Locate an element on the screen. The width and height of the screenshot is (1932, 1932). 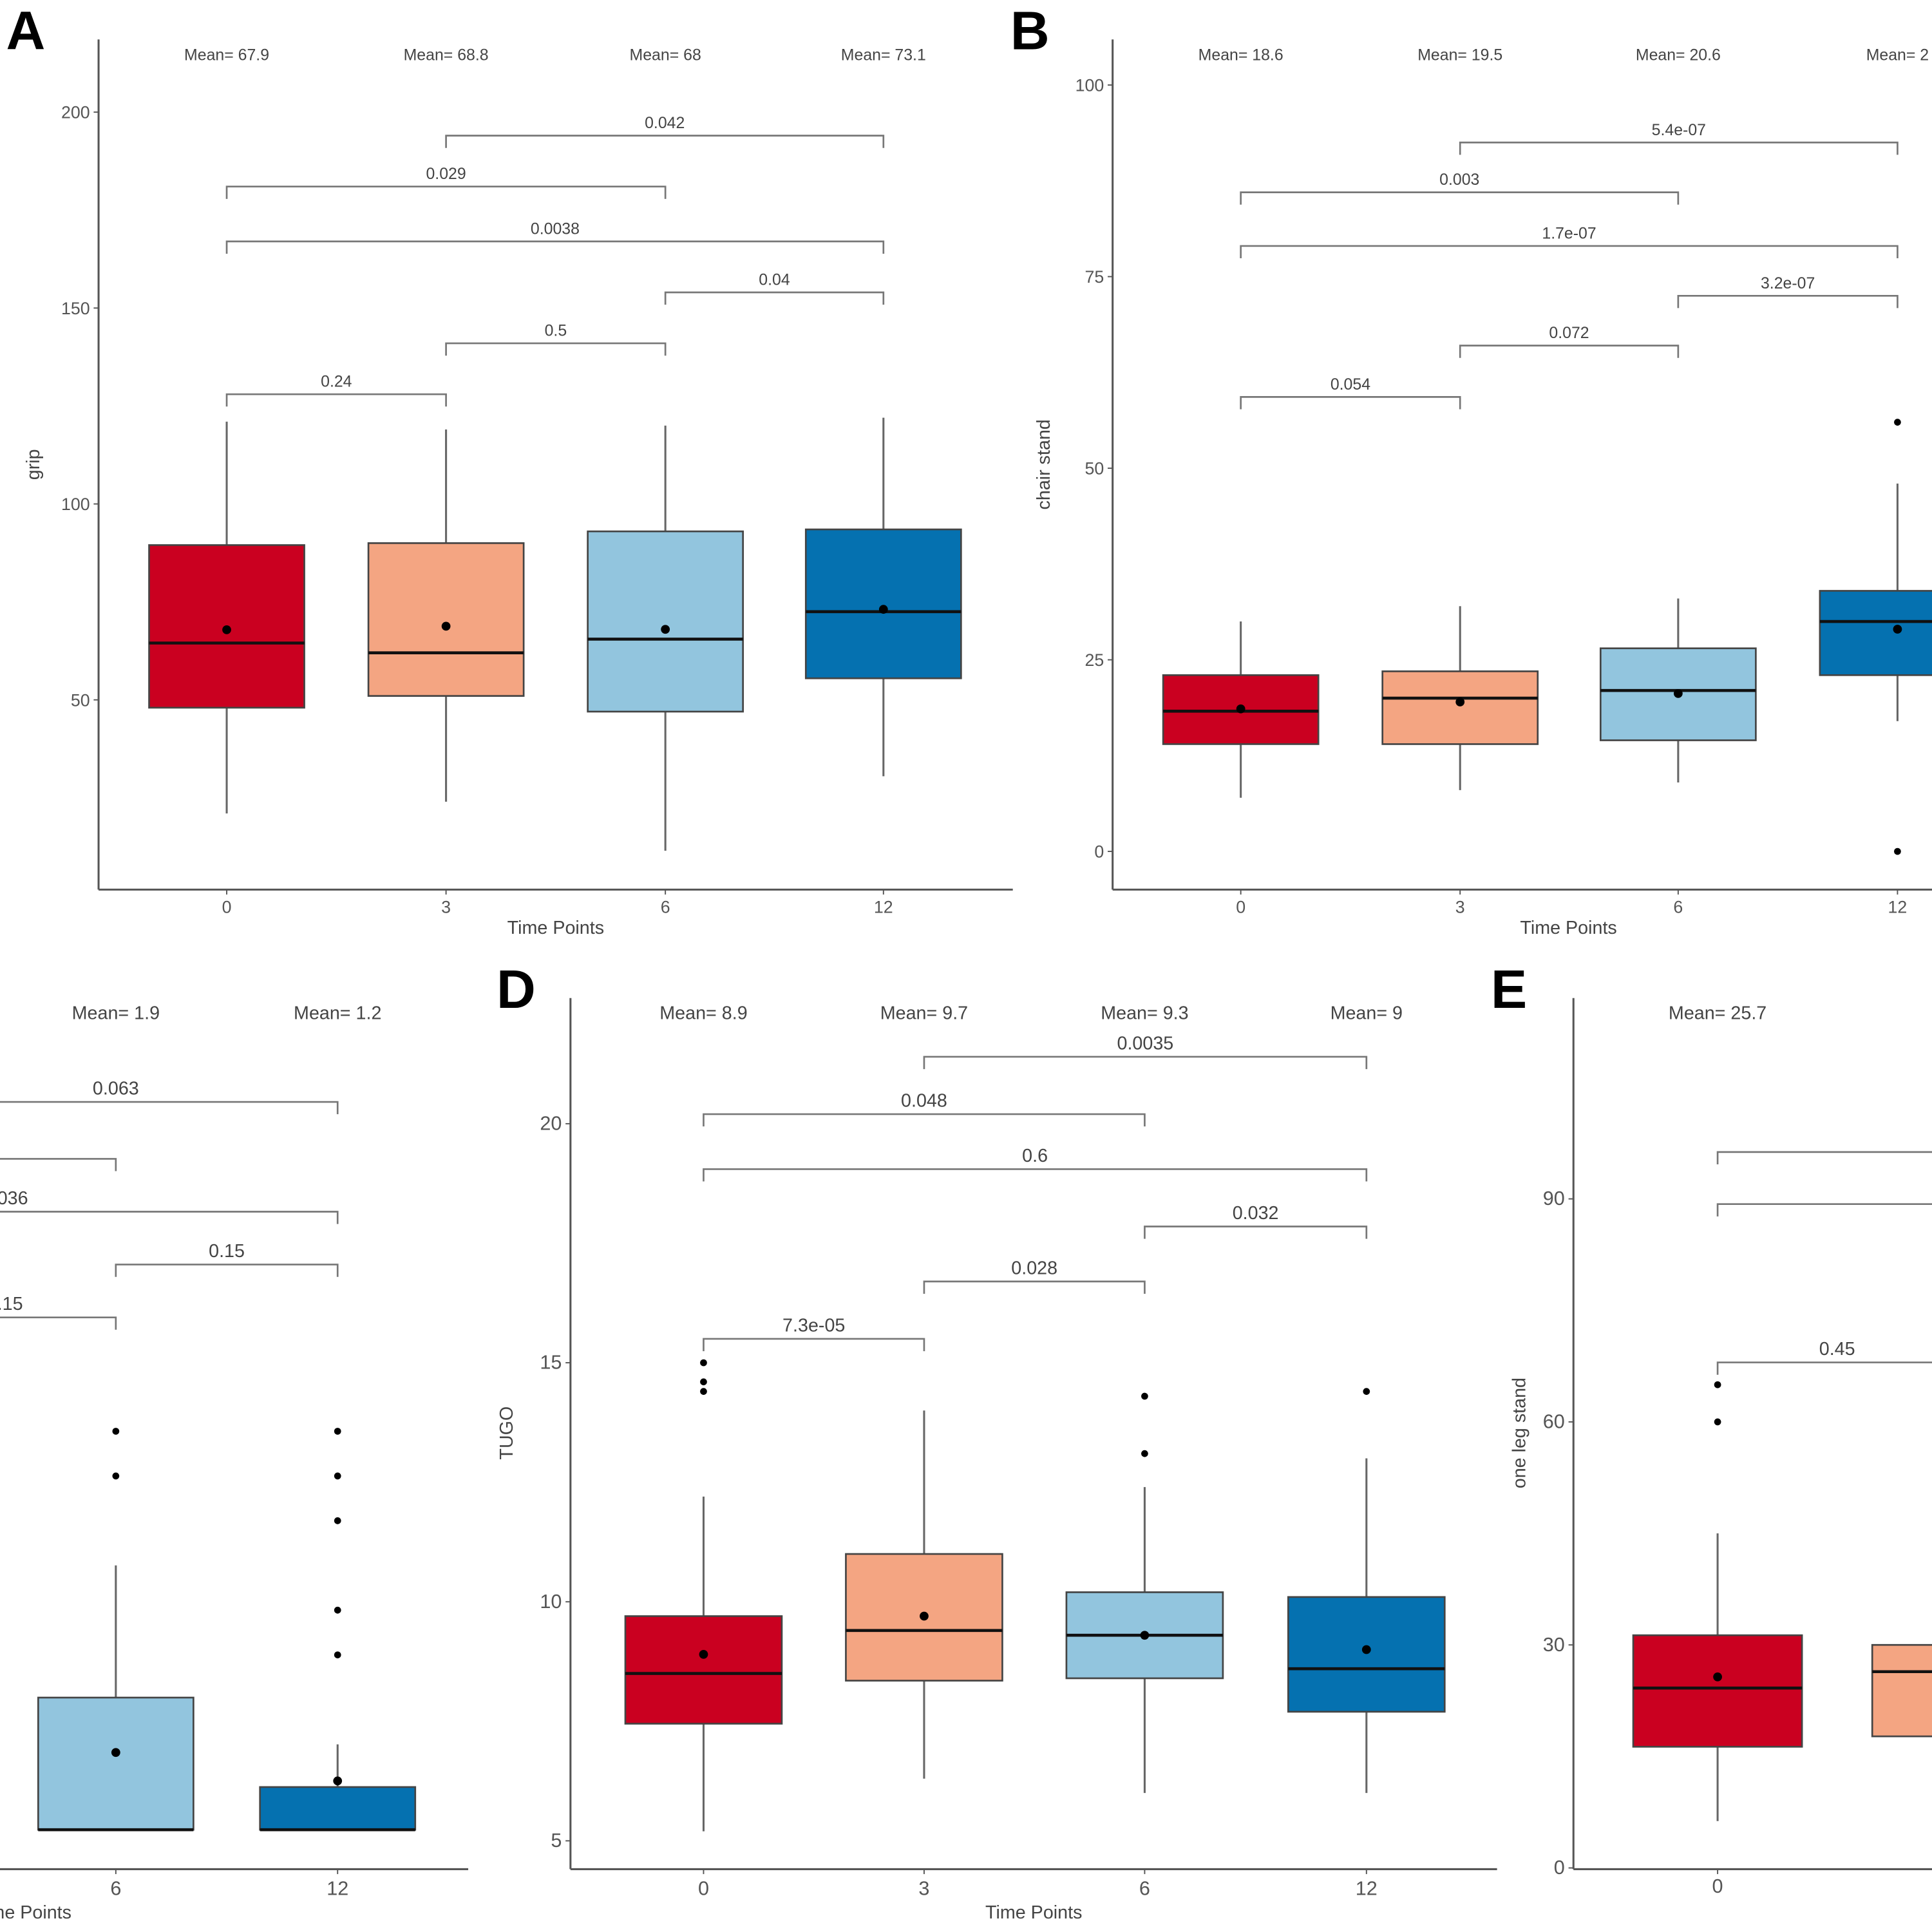
y-tick-label: 100 is located at coordinates (1090, 85).